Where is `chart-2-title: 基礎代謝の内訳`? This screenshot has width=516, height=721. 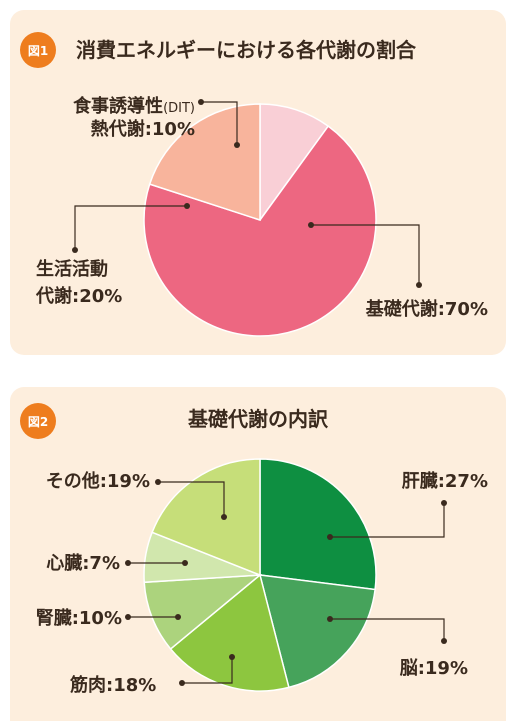
chart-2-title: 基礎代謝の内訳 is located at coordinates (258, 419).